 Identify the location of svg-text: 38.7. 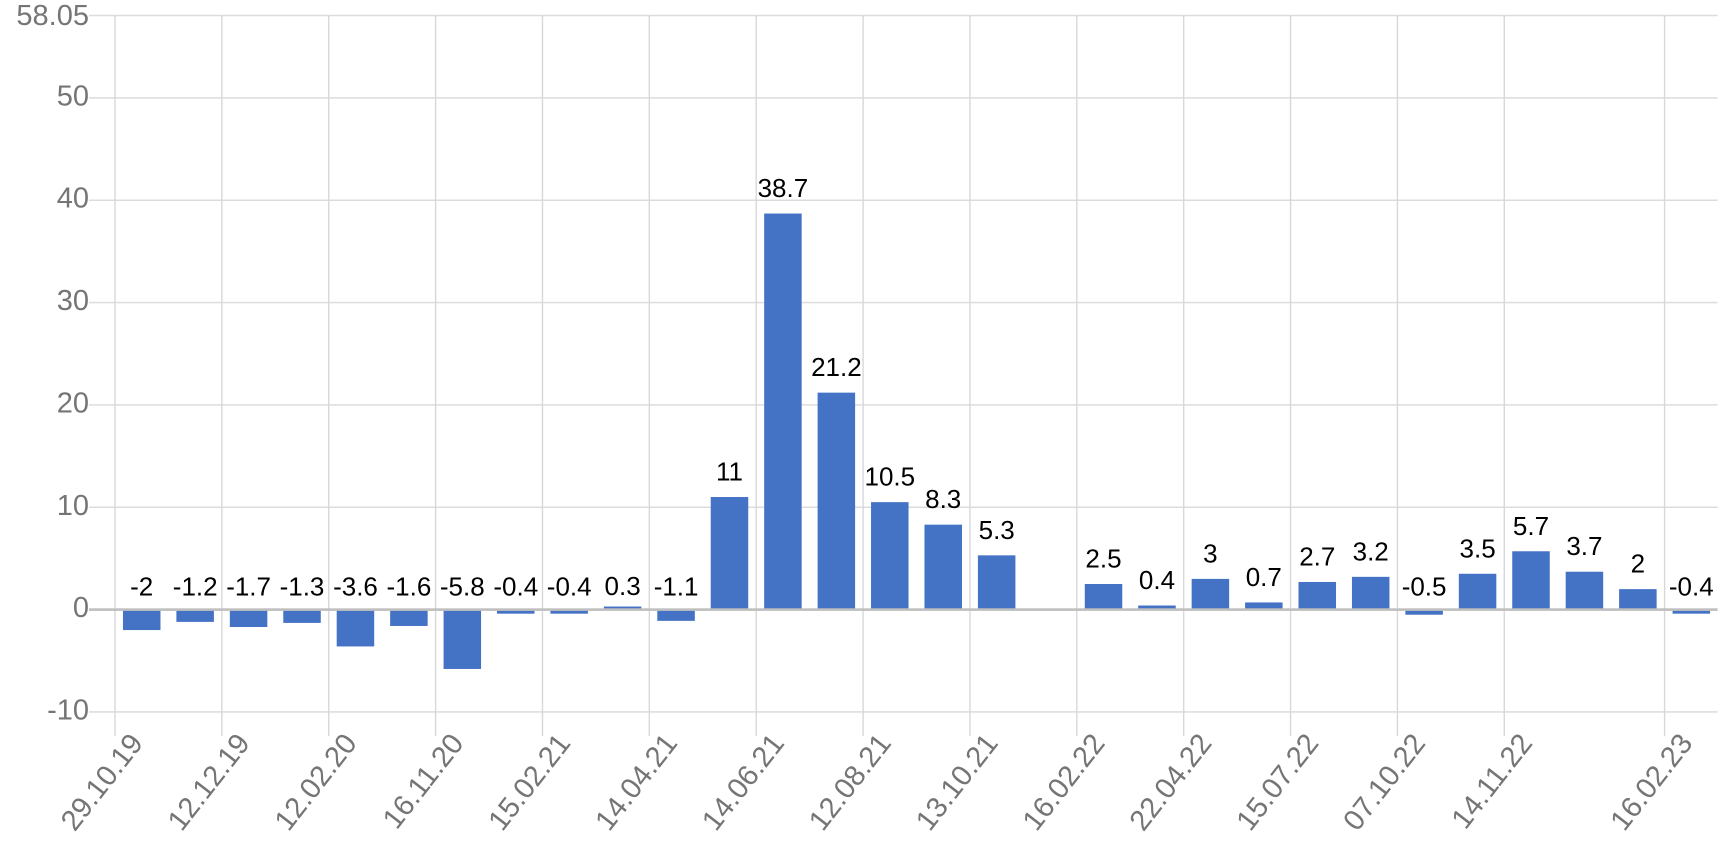
(783, 188).